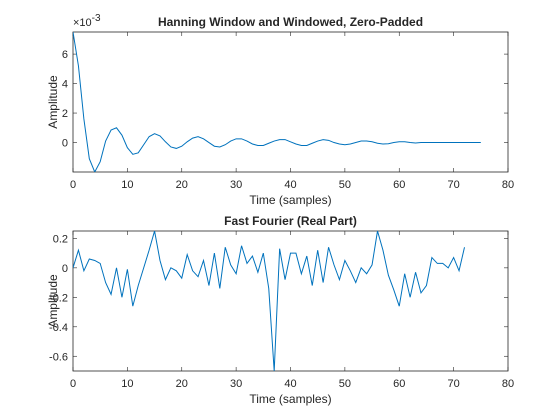  I want to click on y-tick-label: 2, so click(65, 114).